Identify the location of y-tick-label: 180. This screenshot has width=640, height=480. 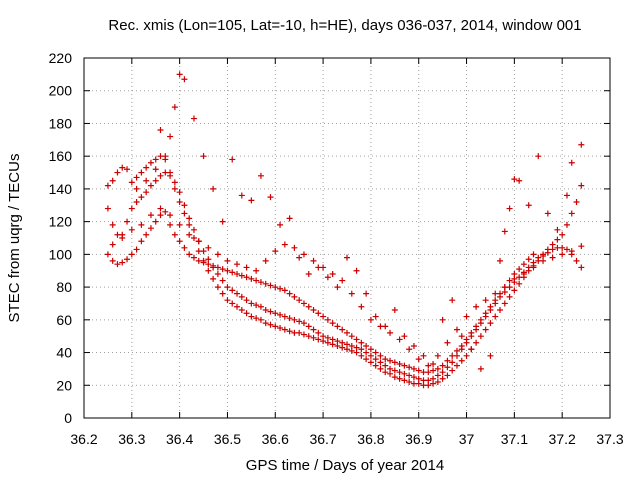
(61, 123).